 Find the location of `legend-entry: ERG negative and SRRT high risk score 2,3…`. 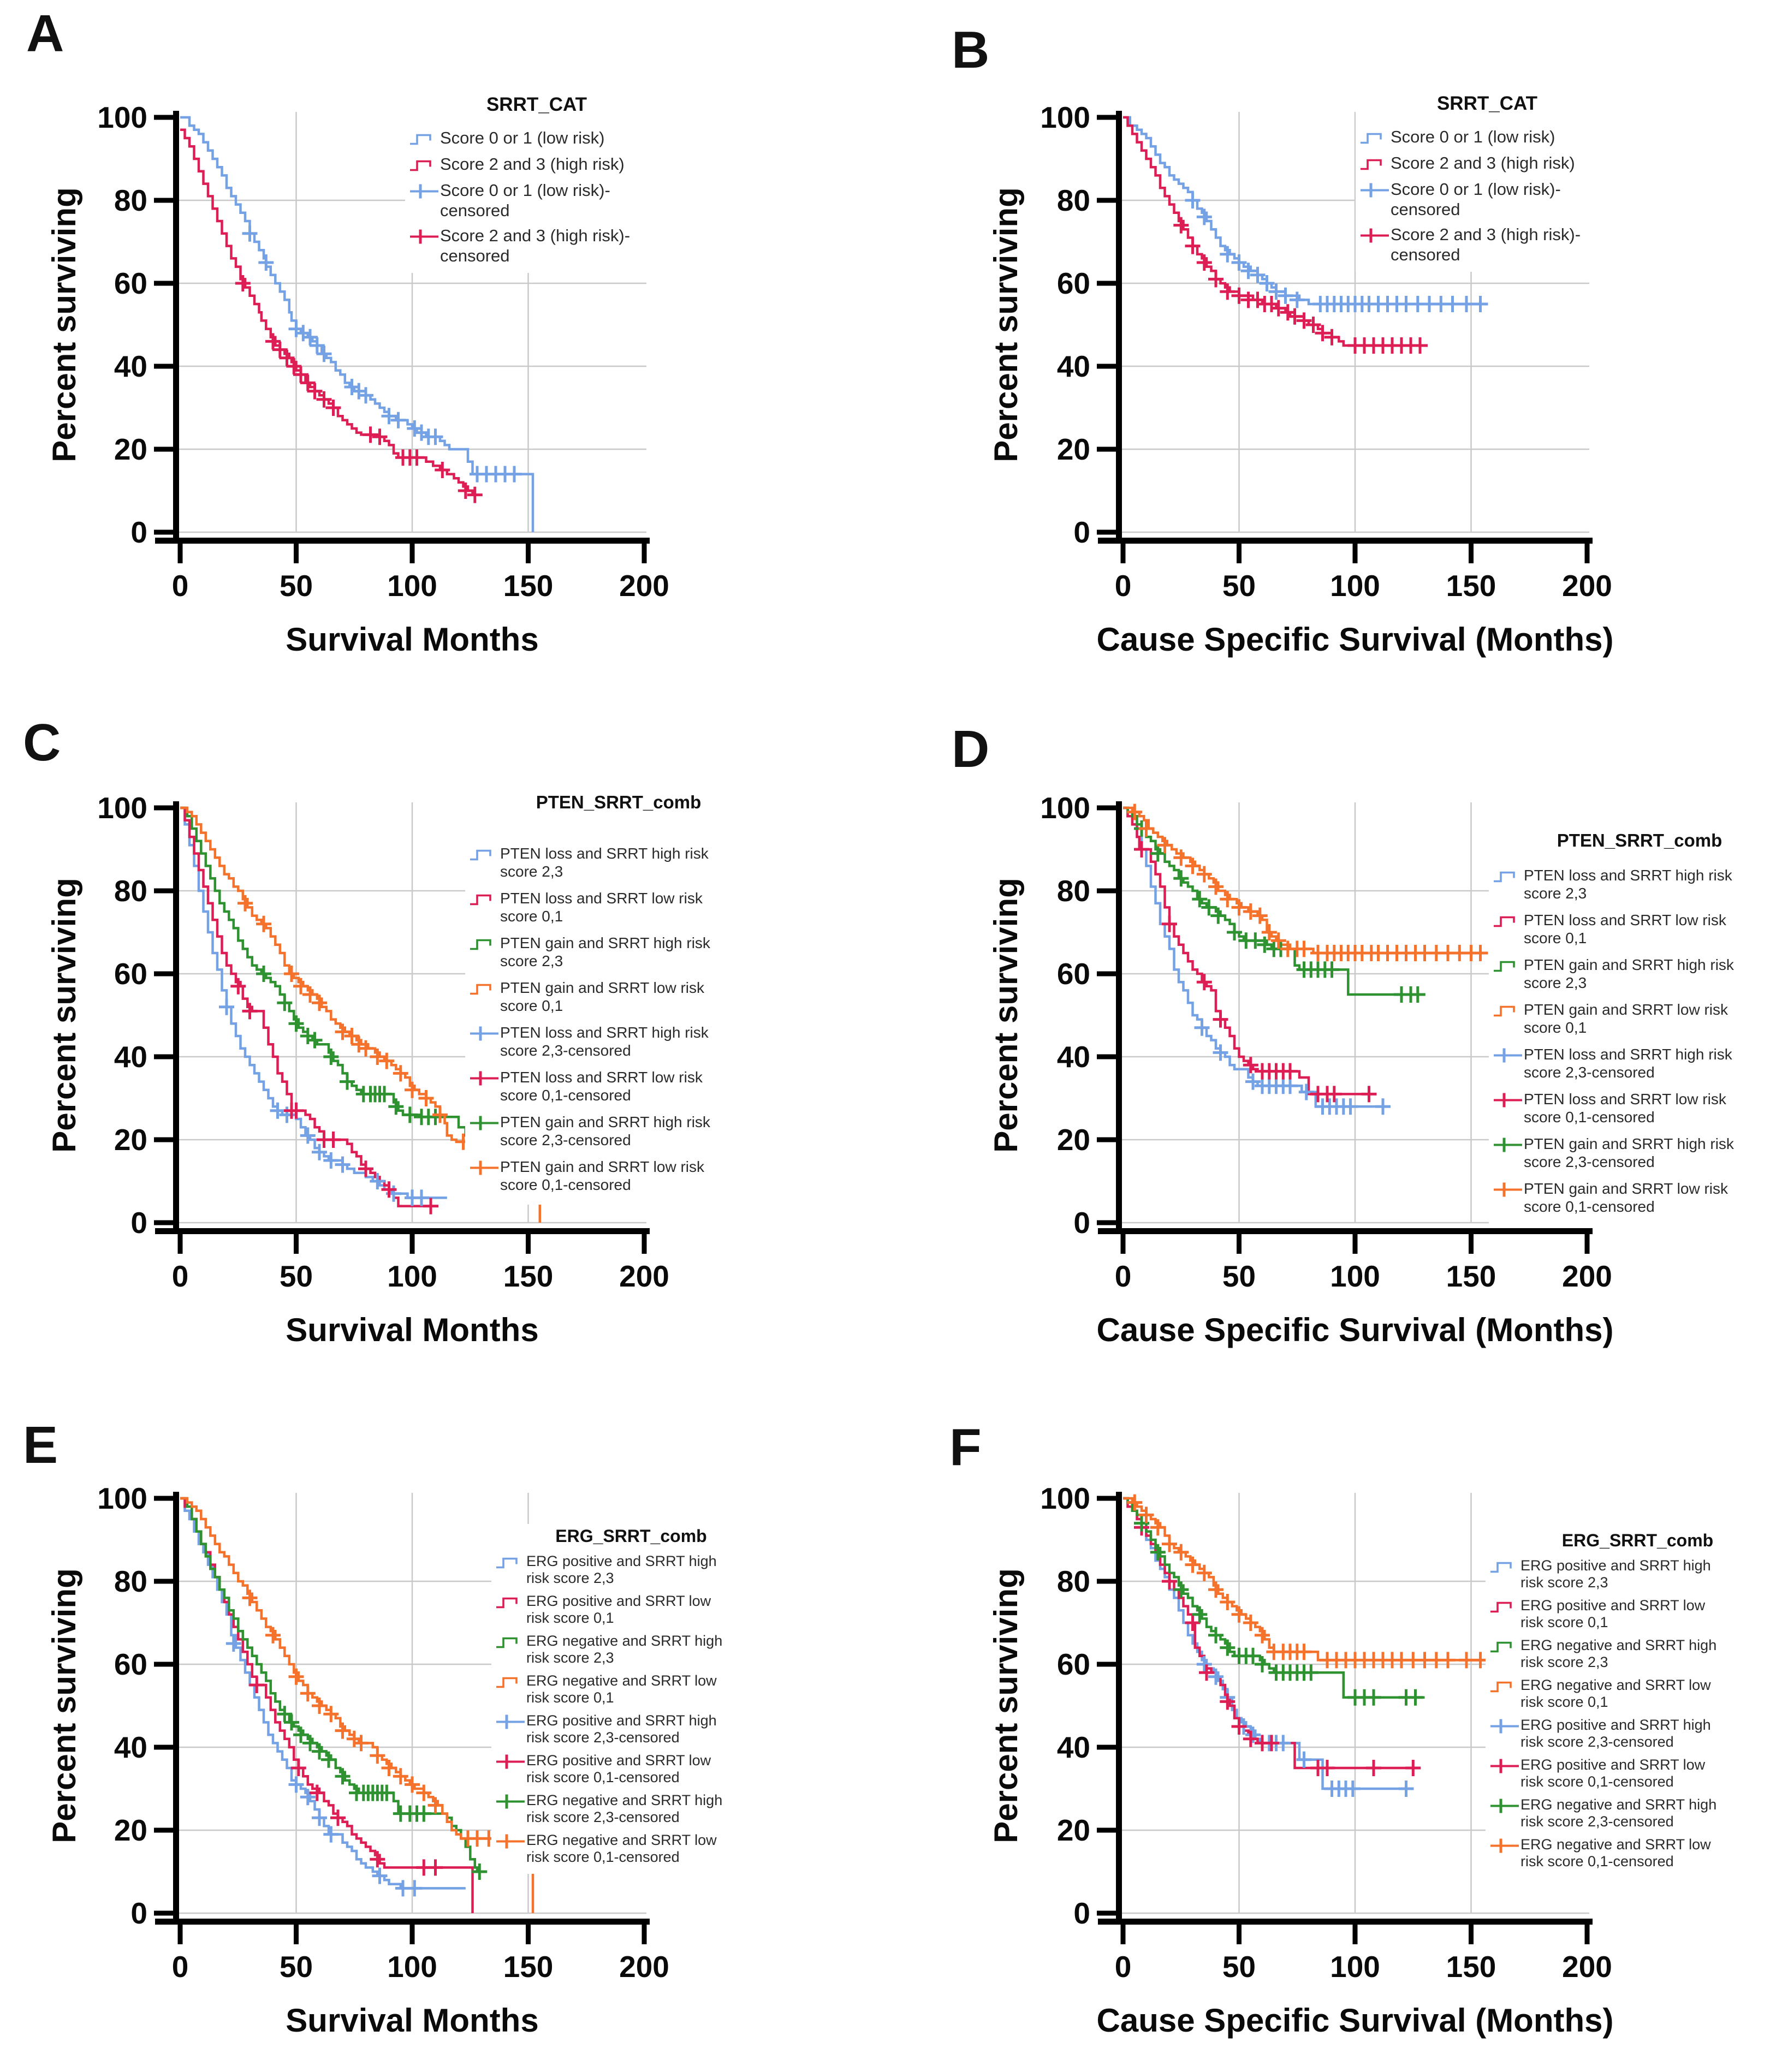

legend-entry: ERG negative and SRRT high risk score 2,3… is located at coordinates (1632, 1813).